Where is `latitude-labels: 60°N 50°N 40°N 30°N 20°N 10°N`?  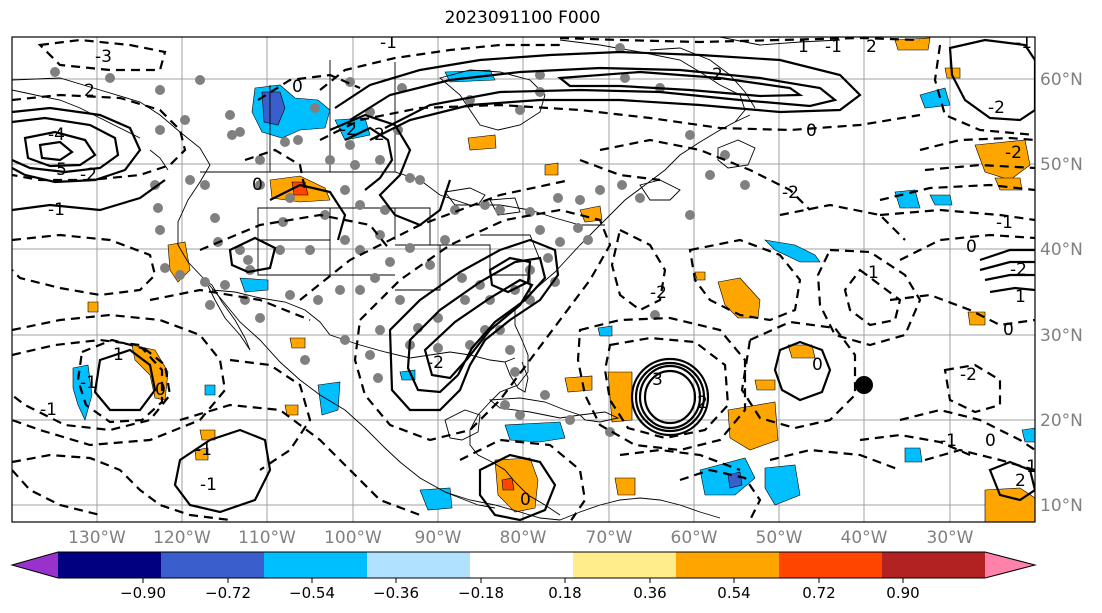 latitude-labels: 60°N 50°N 40°N 30°N 20°N 10°N is located at coordinates (1061, 293).